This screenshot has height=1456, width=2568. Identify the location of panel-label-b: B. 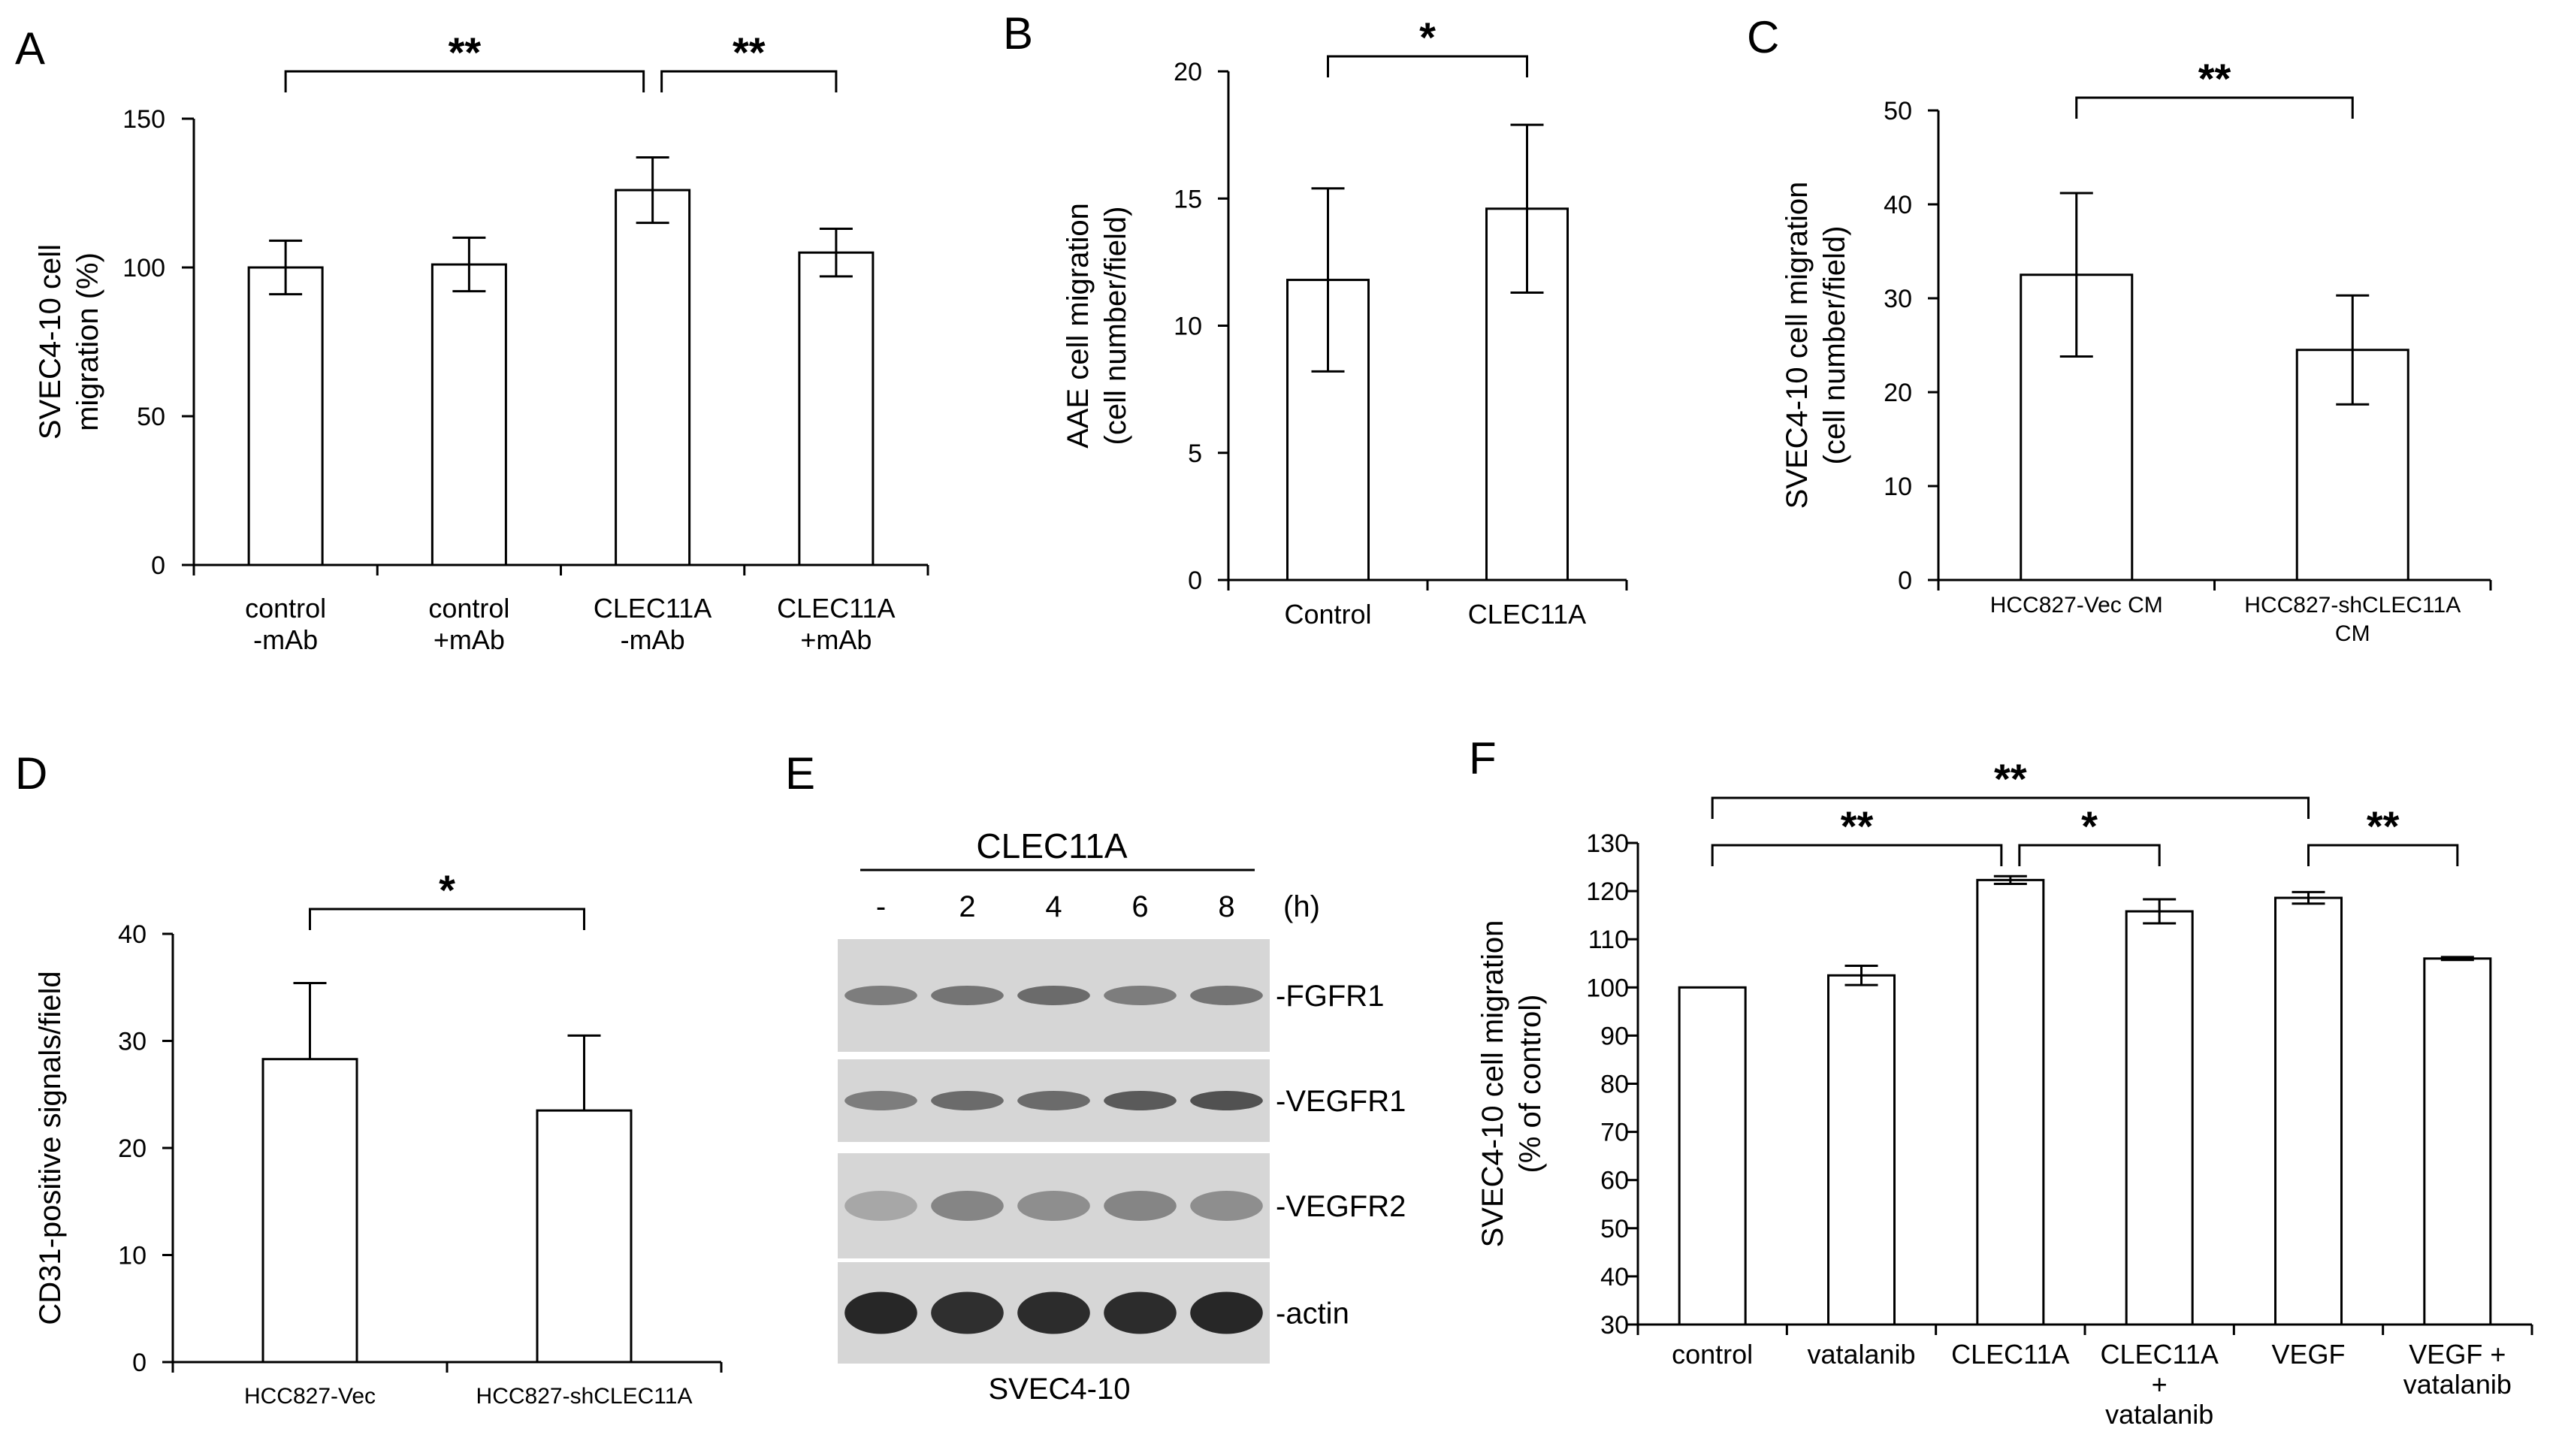
(1018, 33).